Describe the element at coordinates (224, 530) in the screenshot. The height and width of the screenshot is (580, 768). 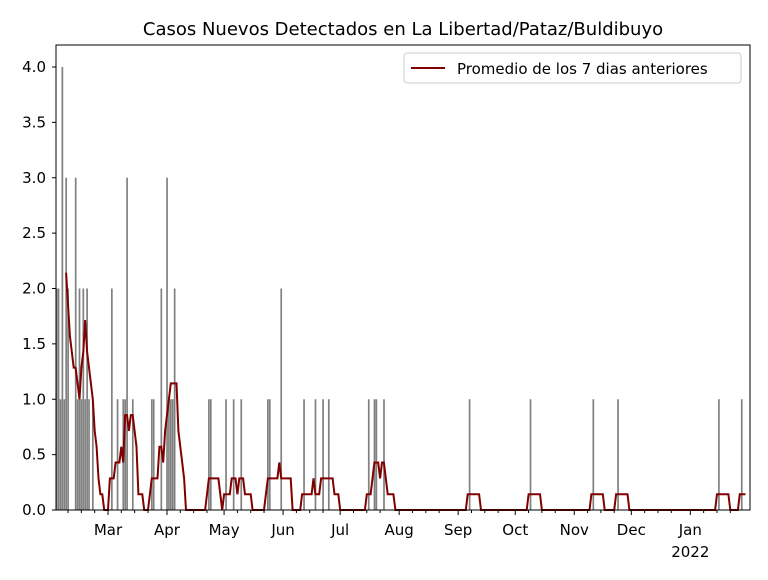
I see `x-tick-label: May` at that location.